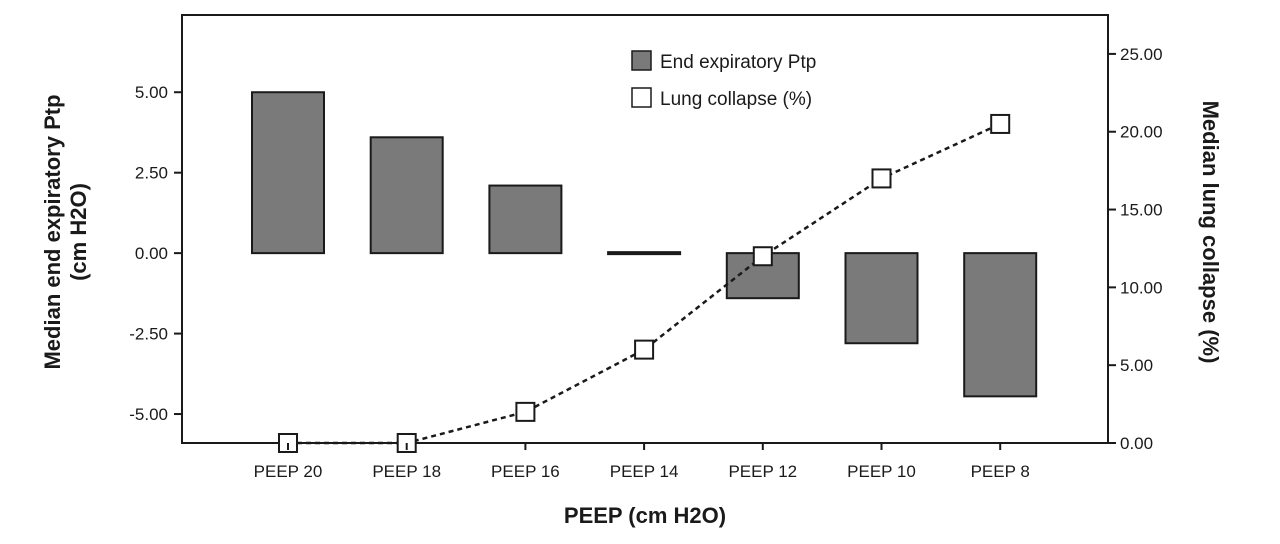 The image size is (1280, 544). I want to click on x-tick-label: PEEP 16, so click(525, 471).